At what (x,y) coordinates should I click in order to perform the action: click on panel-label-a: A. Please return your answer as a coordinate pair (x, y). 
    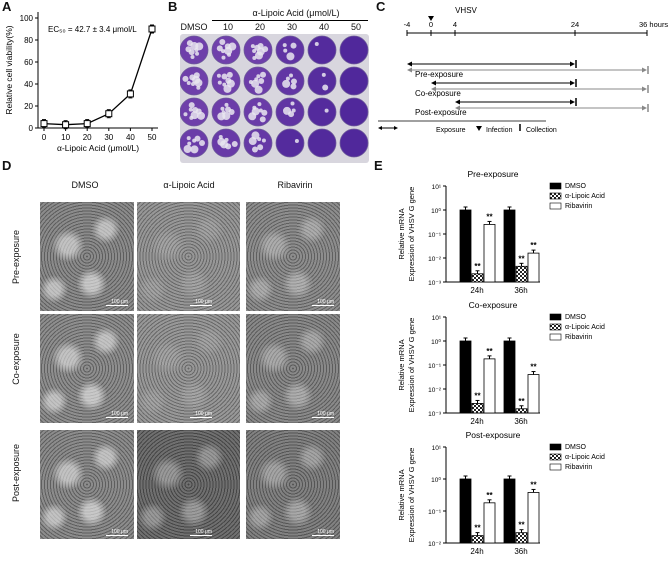
    Looking at the image, I should click on (7, 7).